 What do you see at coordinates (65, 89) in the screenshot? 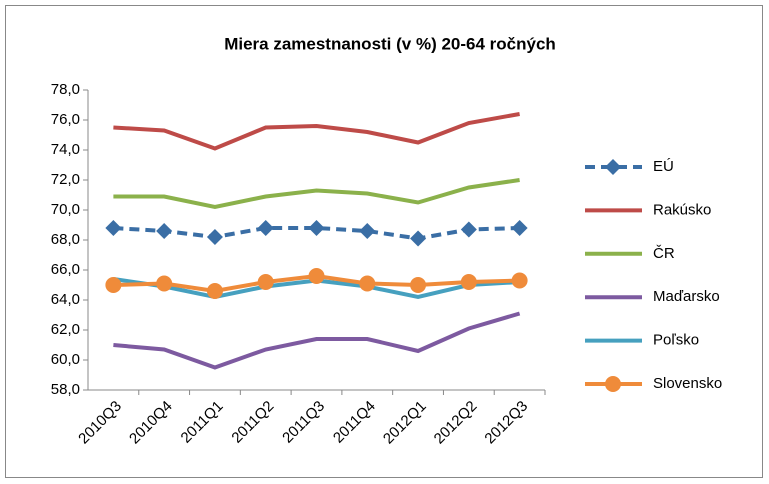
I see `y-tick-label: 78,0` at bounding box center [65, 89].